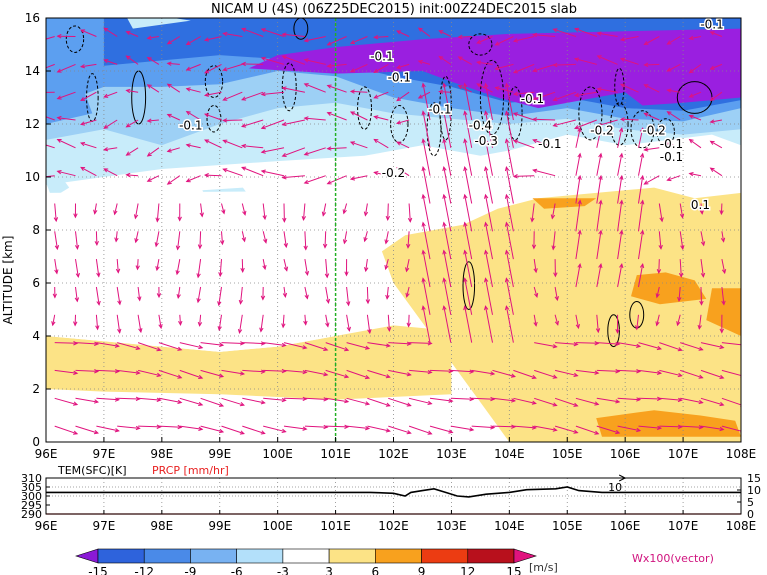  I want to click on surface-background, so click(393, 496).